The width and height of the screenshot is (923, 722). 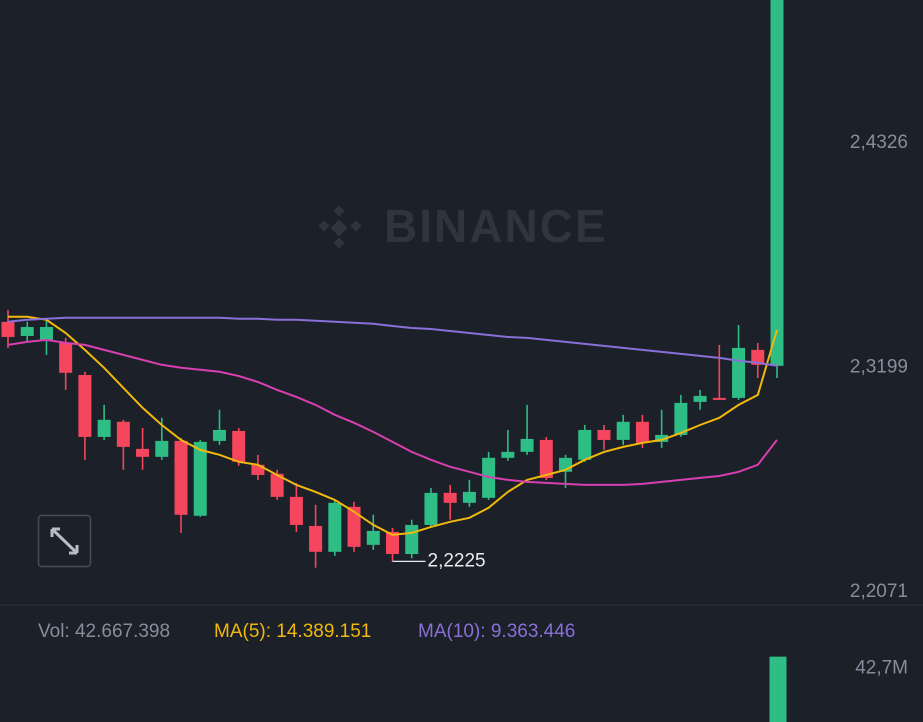 I want to click on volume-tick-label: 42,7M, so click(x=881, y=668).